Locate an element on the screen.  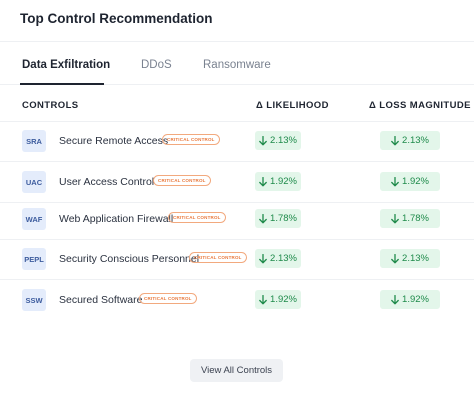
likelihood-delta: 1.78% is located at coordinates (278, 218).